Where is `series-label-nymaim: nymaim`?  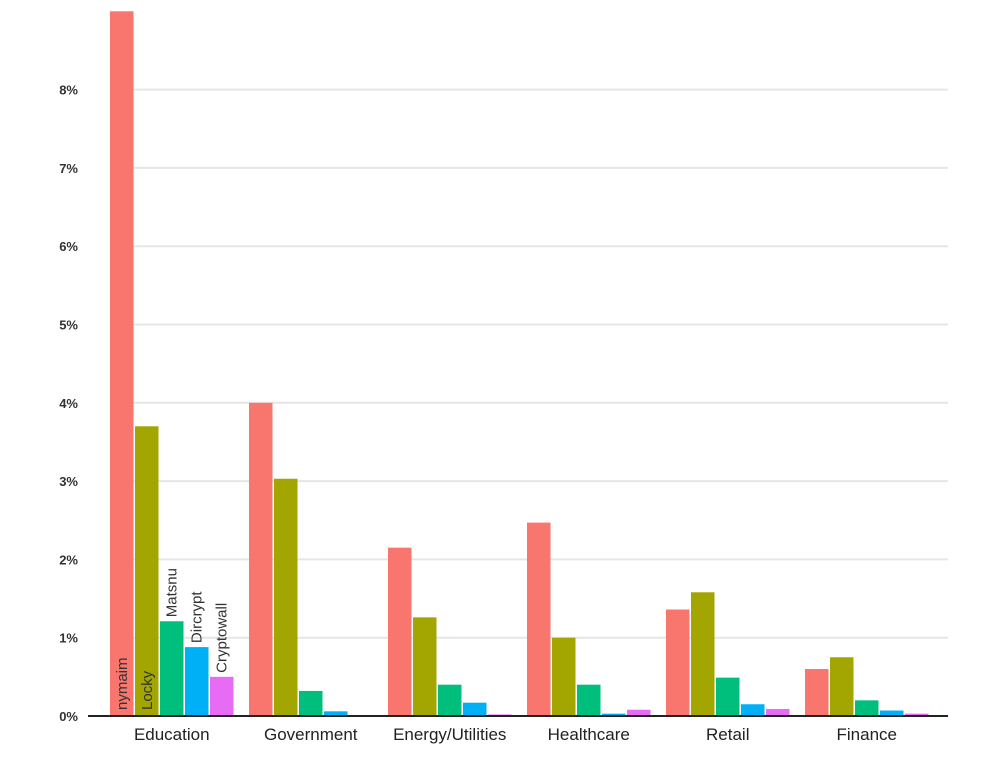
series-label-nymaim: nymaim is located at coordinates (122, 683).